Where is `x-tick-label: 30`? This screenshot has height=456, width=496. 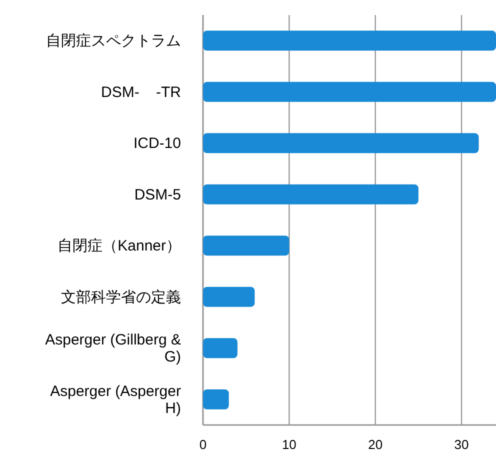 x-tick-label: 30 is located at coordinates (461, 444).